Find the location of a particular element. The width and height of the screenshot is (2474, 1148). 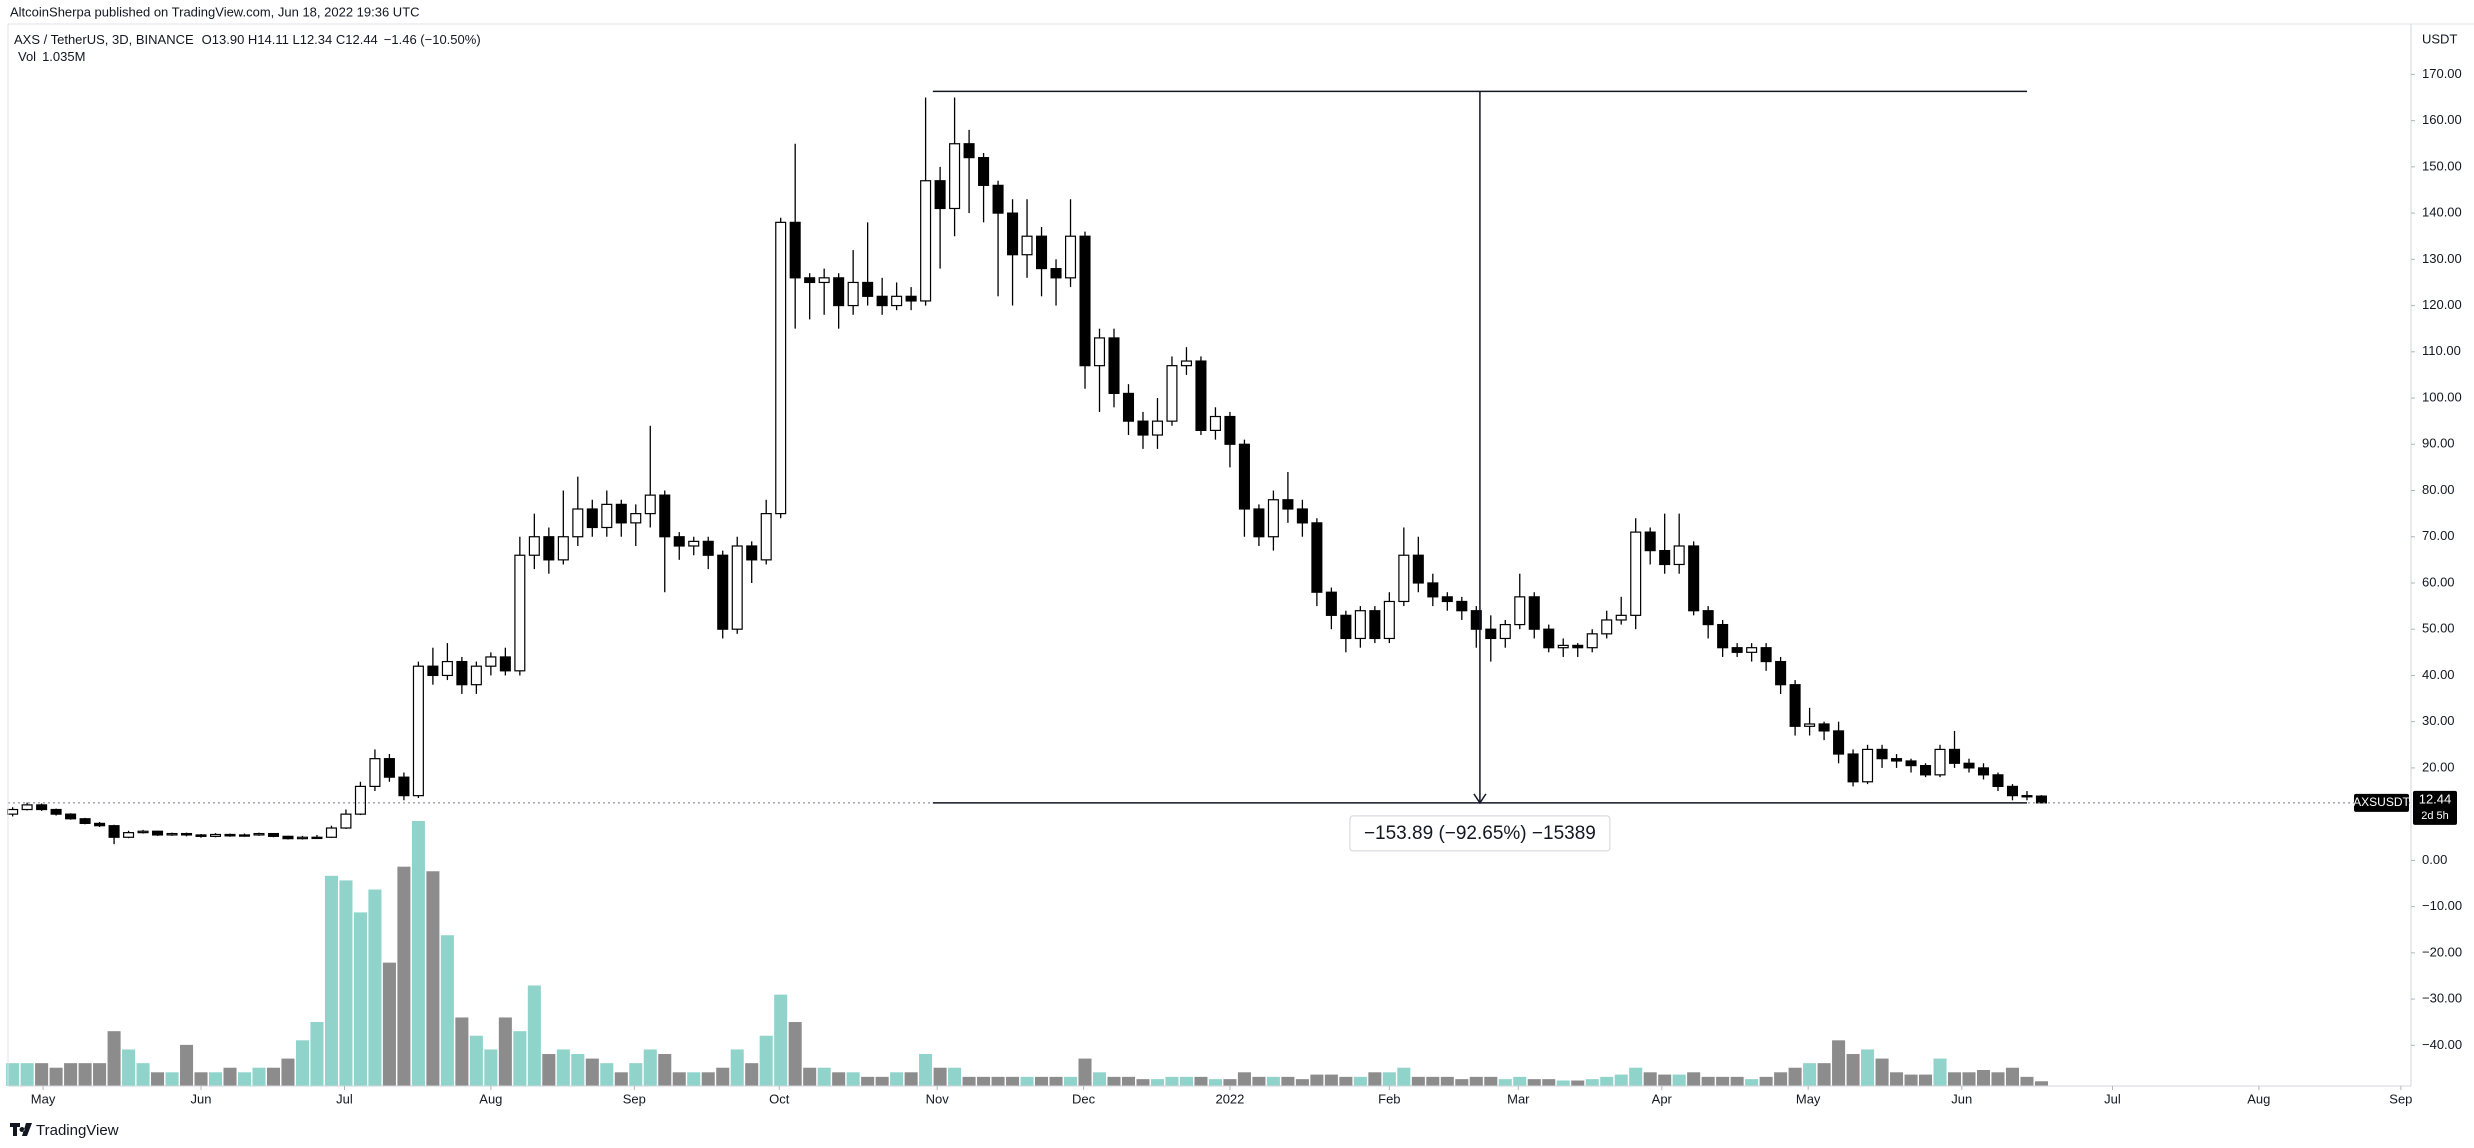

last-price-box is located at coordinates (2435, 807).